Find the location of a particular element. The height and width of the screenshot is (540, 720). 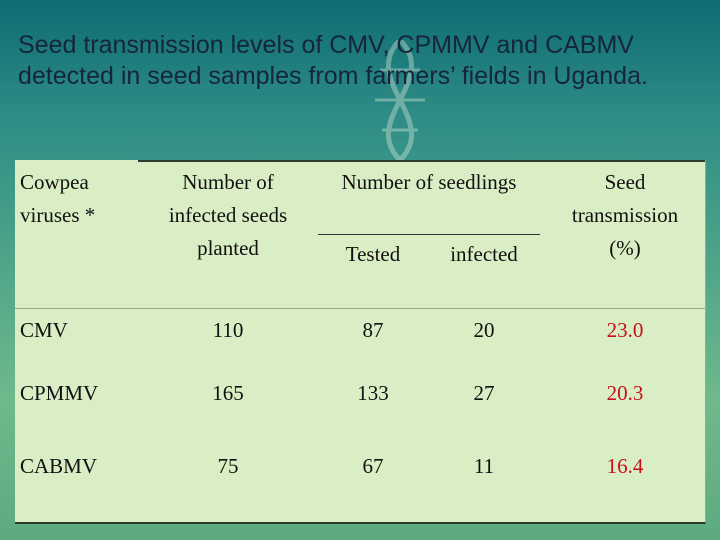

cell-transmission-rate: 16.4 is located at coordinates (625, 466).